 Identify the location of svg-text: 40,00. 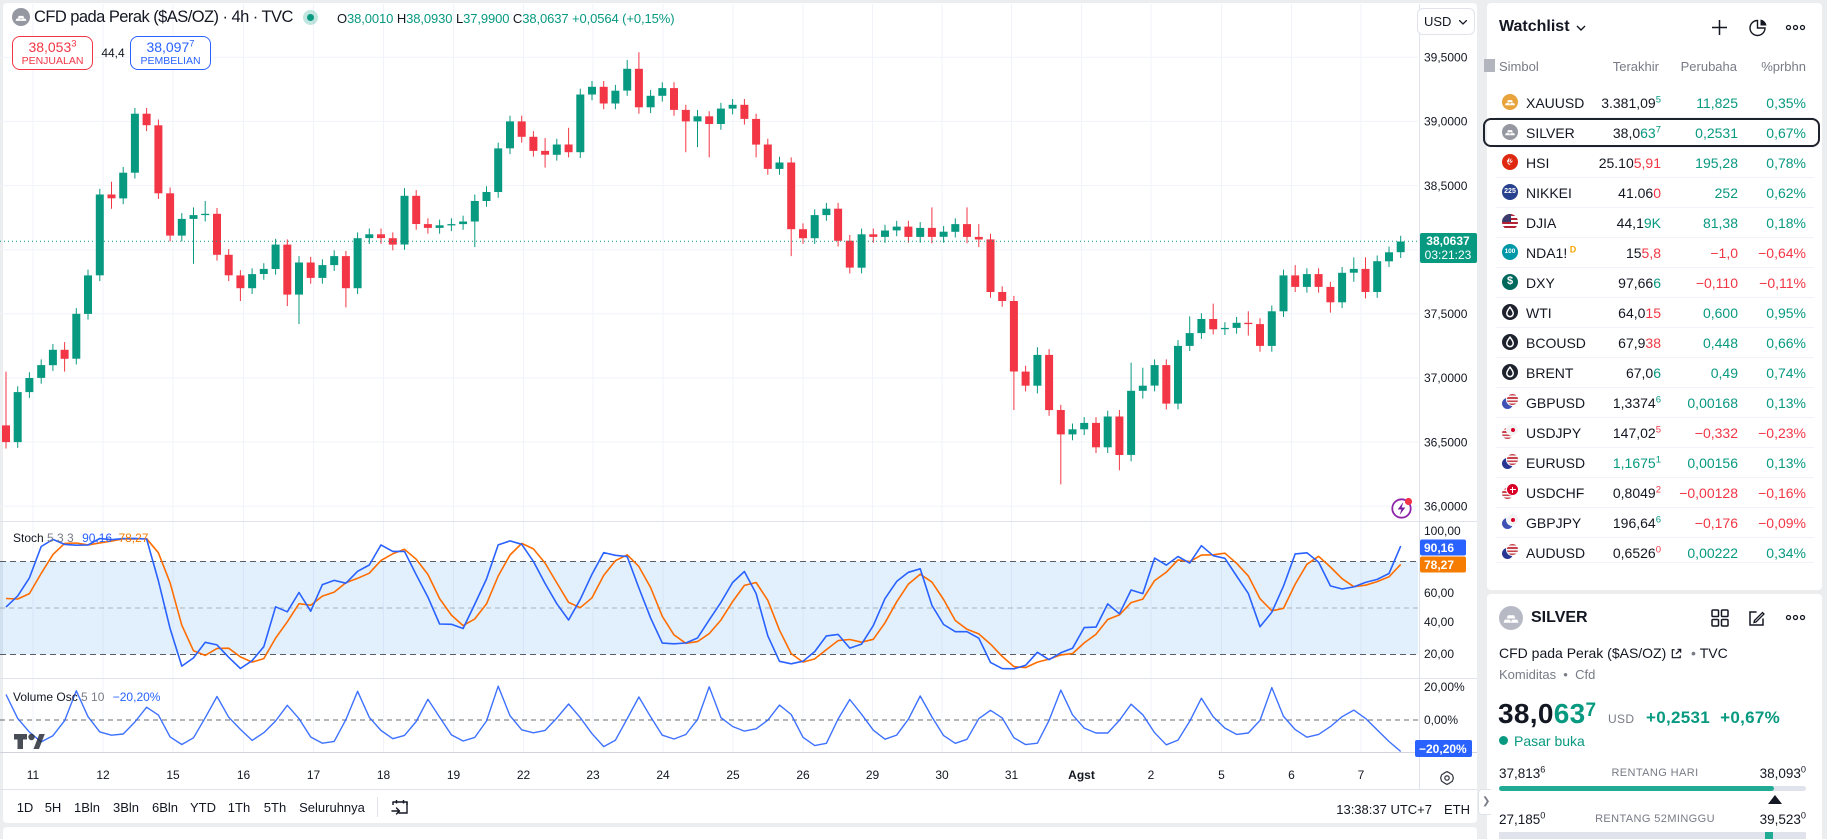
(1439, 622).